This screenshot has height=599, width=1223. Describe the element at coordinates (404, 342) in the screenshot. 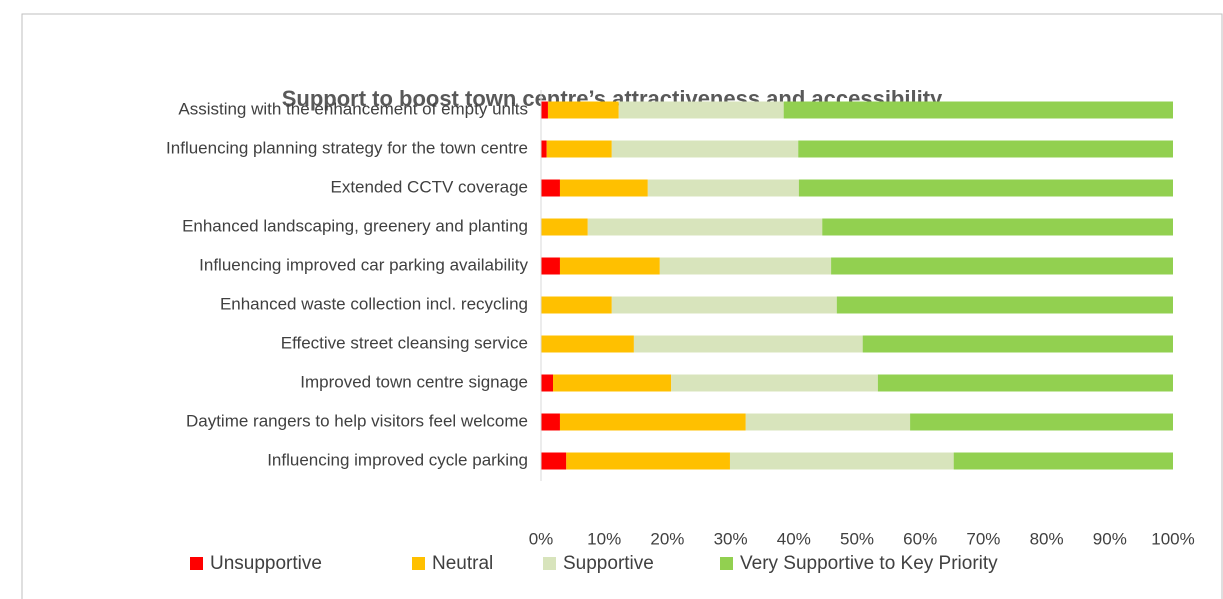

I see `y-tick-label: Effective street cleansing service` at that location.